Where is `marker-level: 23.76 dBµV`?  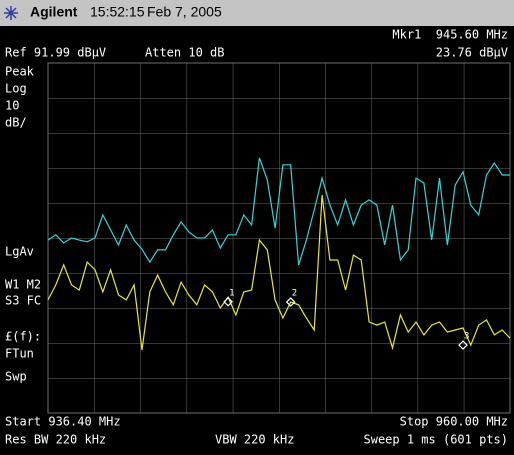
marker-level: 23.76 dBµV is located at coordinates (472, 53).